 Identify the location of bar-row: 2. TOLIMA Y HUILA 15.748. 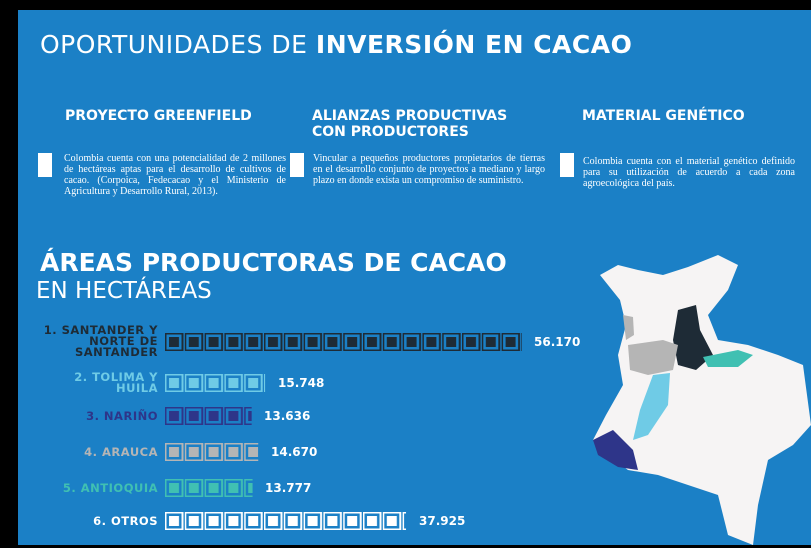
(181, 382).